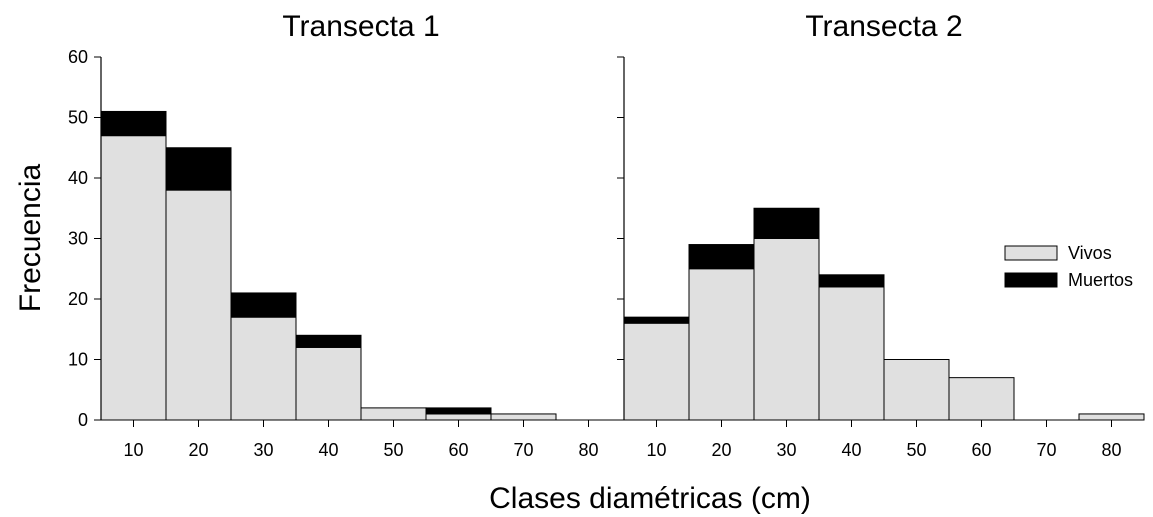 Image resolution: width=1153 pixels, height=517 pixels. I want to click on y-tick-label: 10, so click(78, 360).